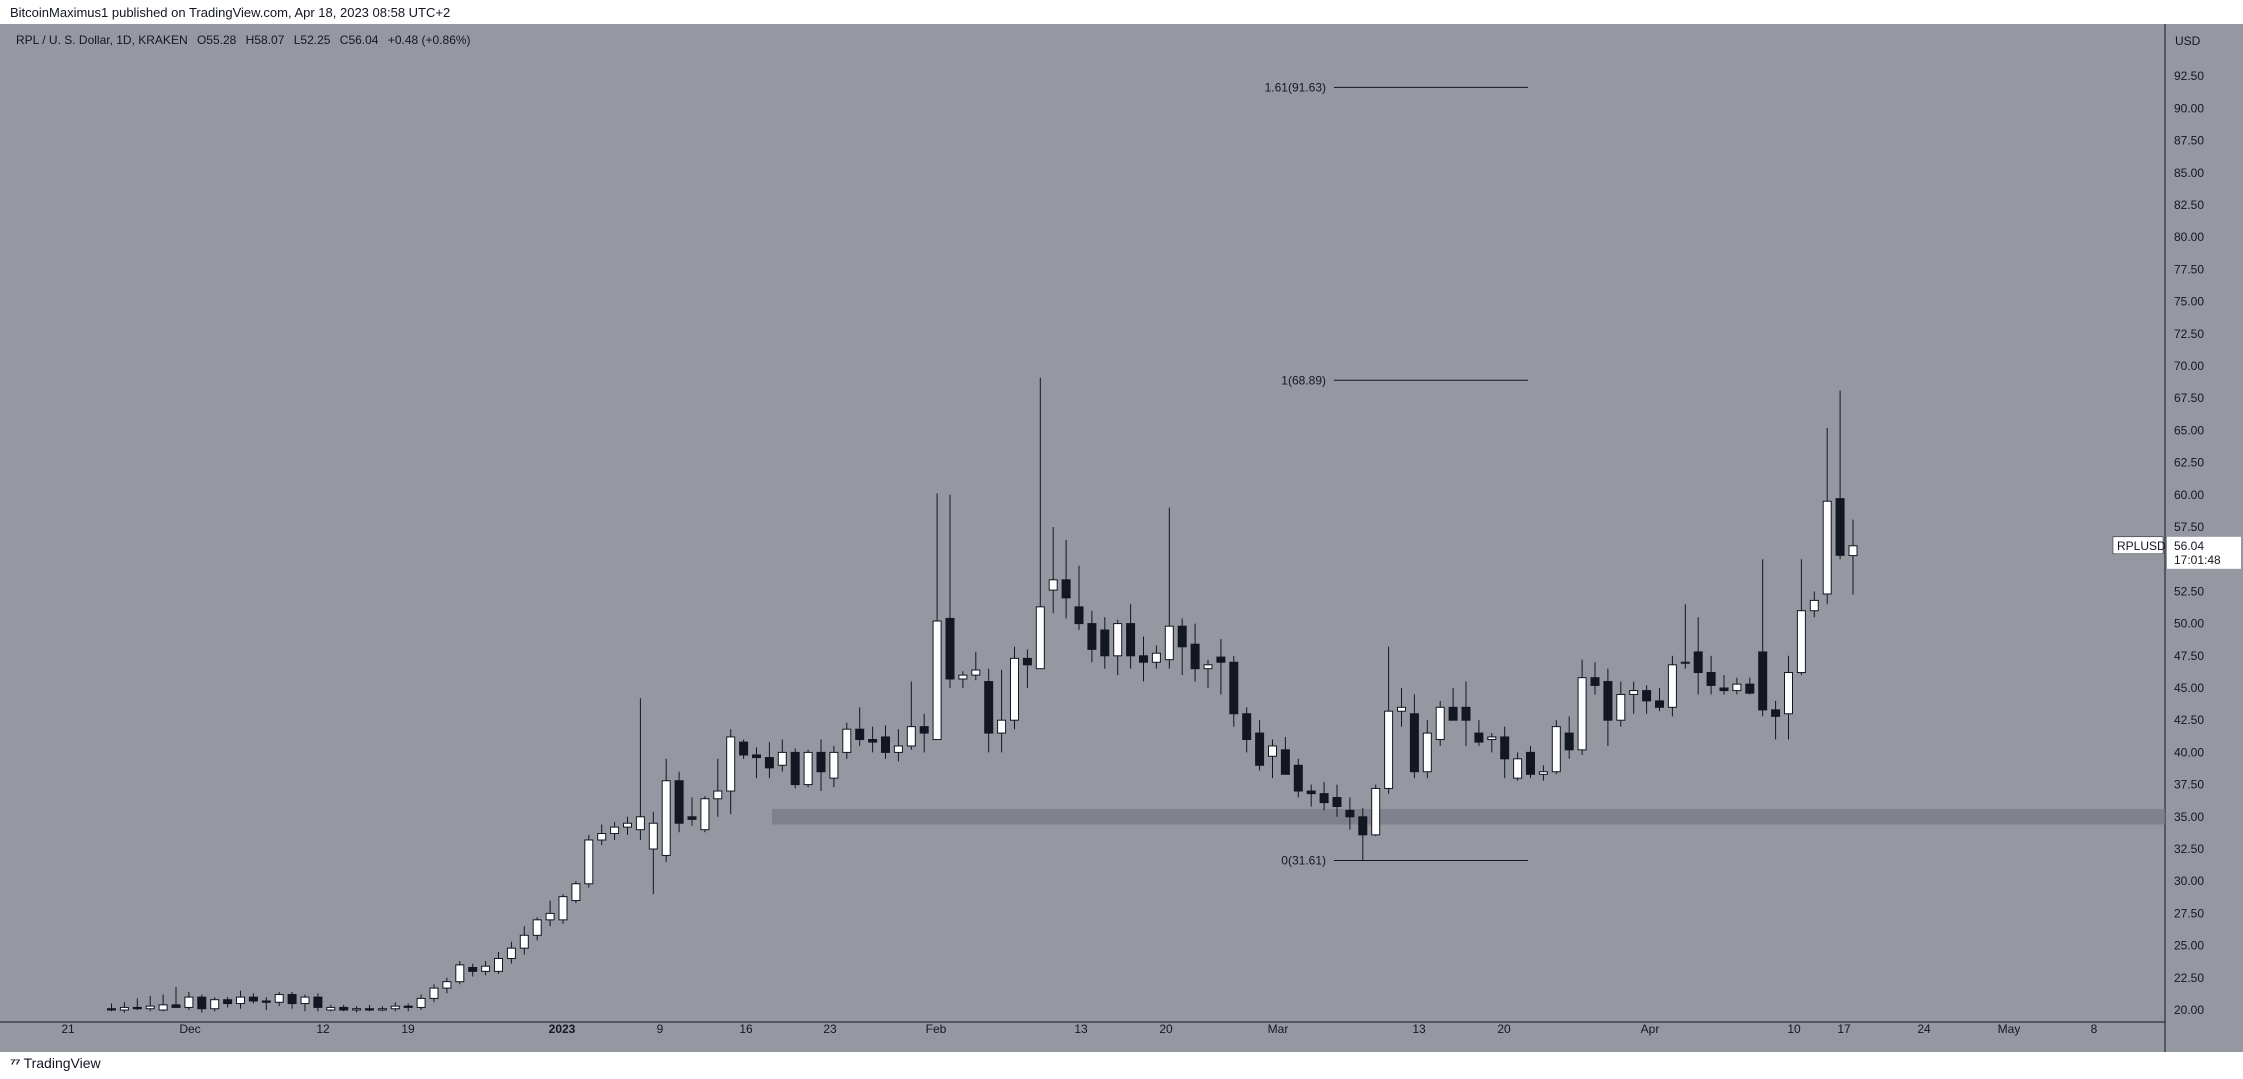 This screenshot has height=1079, width=2243. I want to click on y-tick-label: 47.50, so click(2189, 656).